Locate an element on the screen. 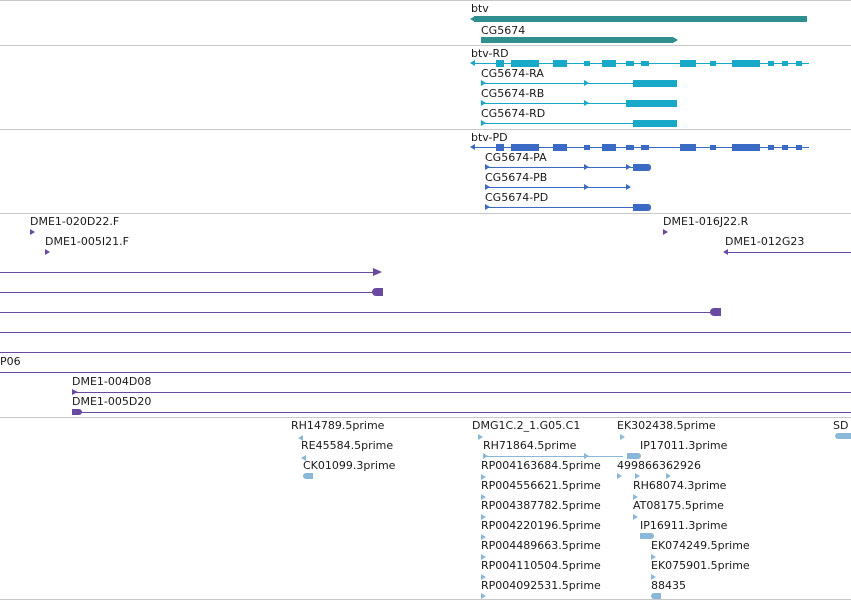  est-label: RP004110504.5prime is located at coordinates (541, 565).